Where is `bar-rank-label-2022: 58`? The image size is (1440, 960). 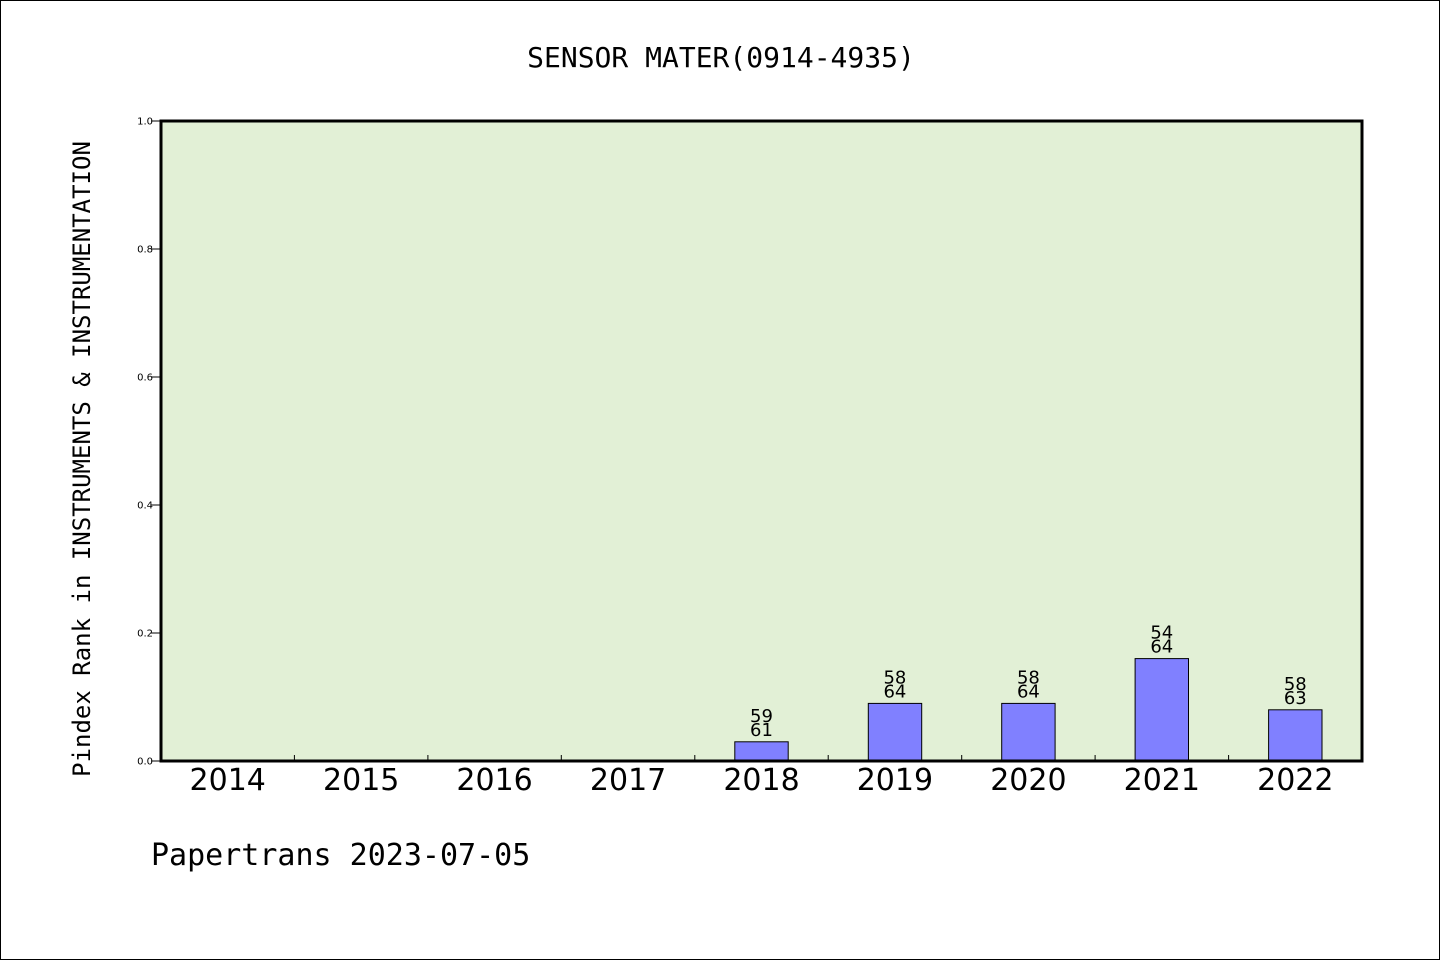
bar-rank-label-2022: 58 is located at coordinates (1295, 684).